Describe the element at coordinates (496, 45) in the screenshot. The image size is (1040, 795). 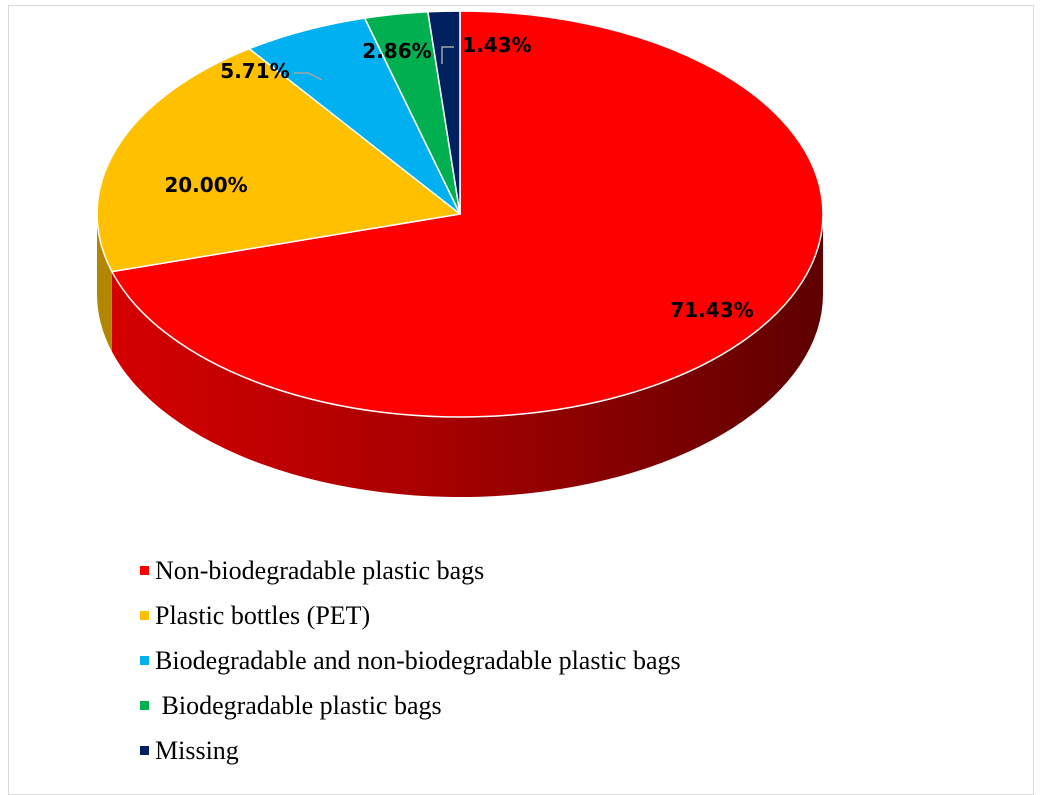
I see `data-label: 1.43%` at that location.